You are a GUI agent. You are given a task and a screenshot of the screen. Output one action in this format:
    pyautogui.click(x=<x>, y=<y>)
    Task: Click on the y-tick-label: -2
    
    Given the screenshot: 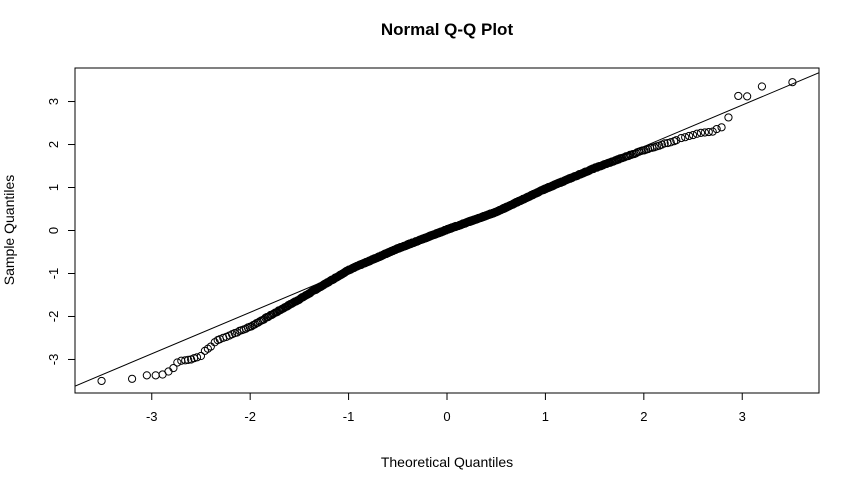 What is the action you would take?
    pyautogui.click(x=53, y=317)
    